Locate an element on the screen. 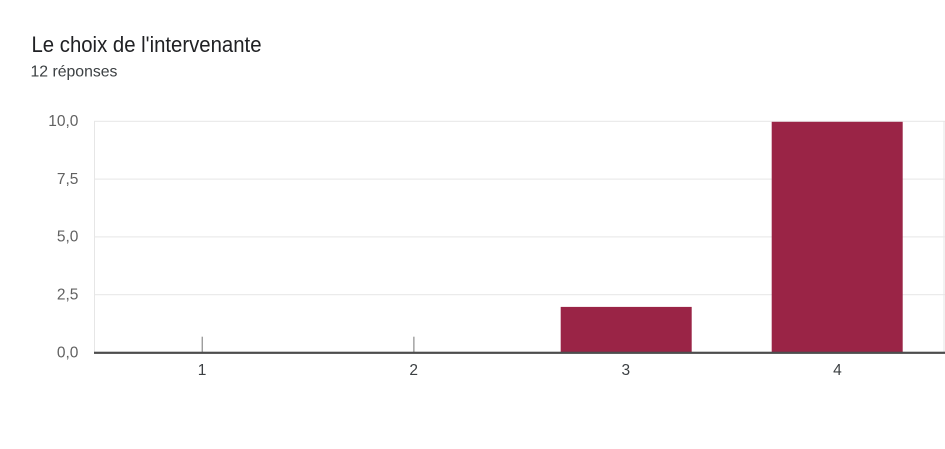 The image size is (945, 449). svg-text: 5,0 is located at coordinates (68, 237).